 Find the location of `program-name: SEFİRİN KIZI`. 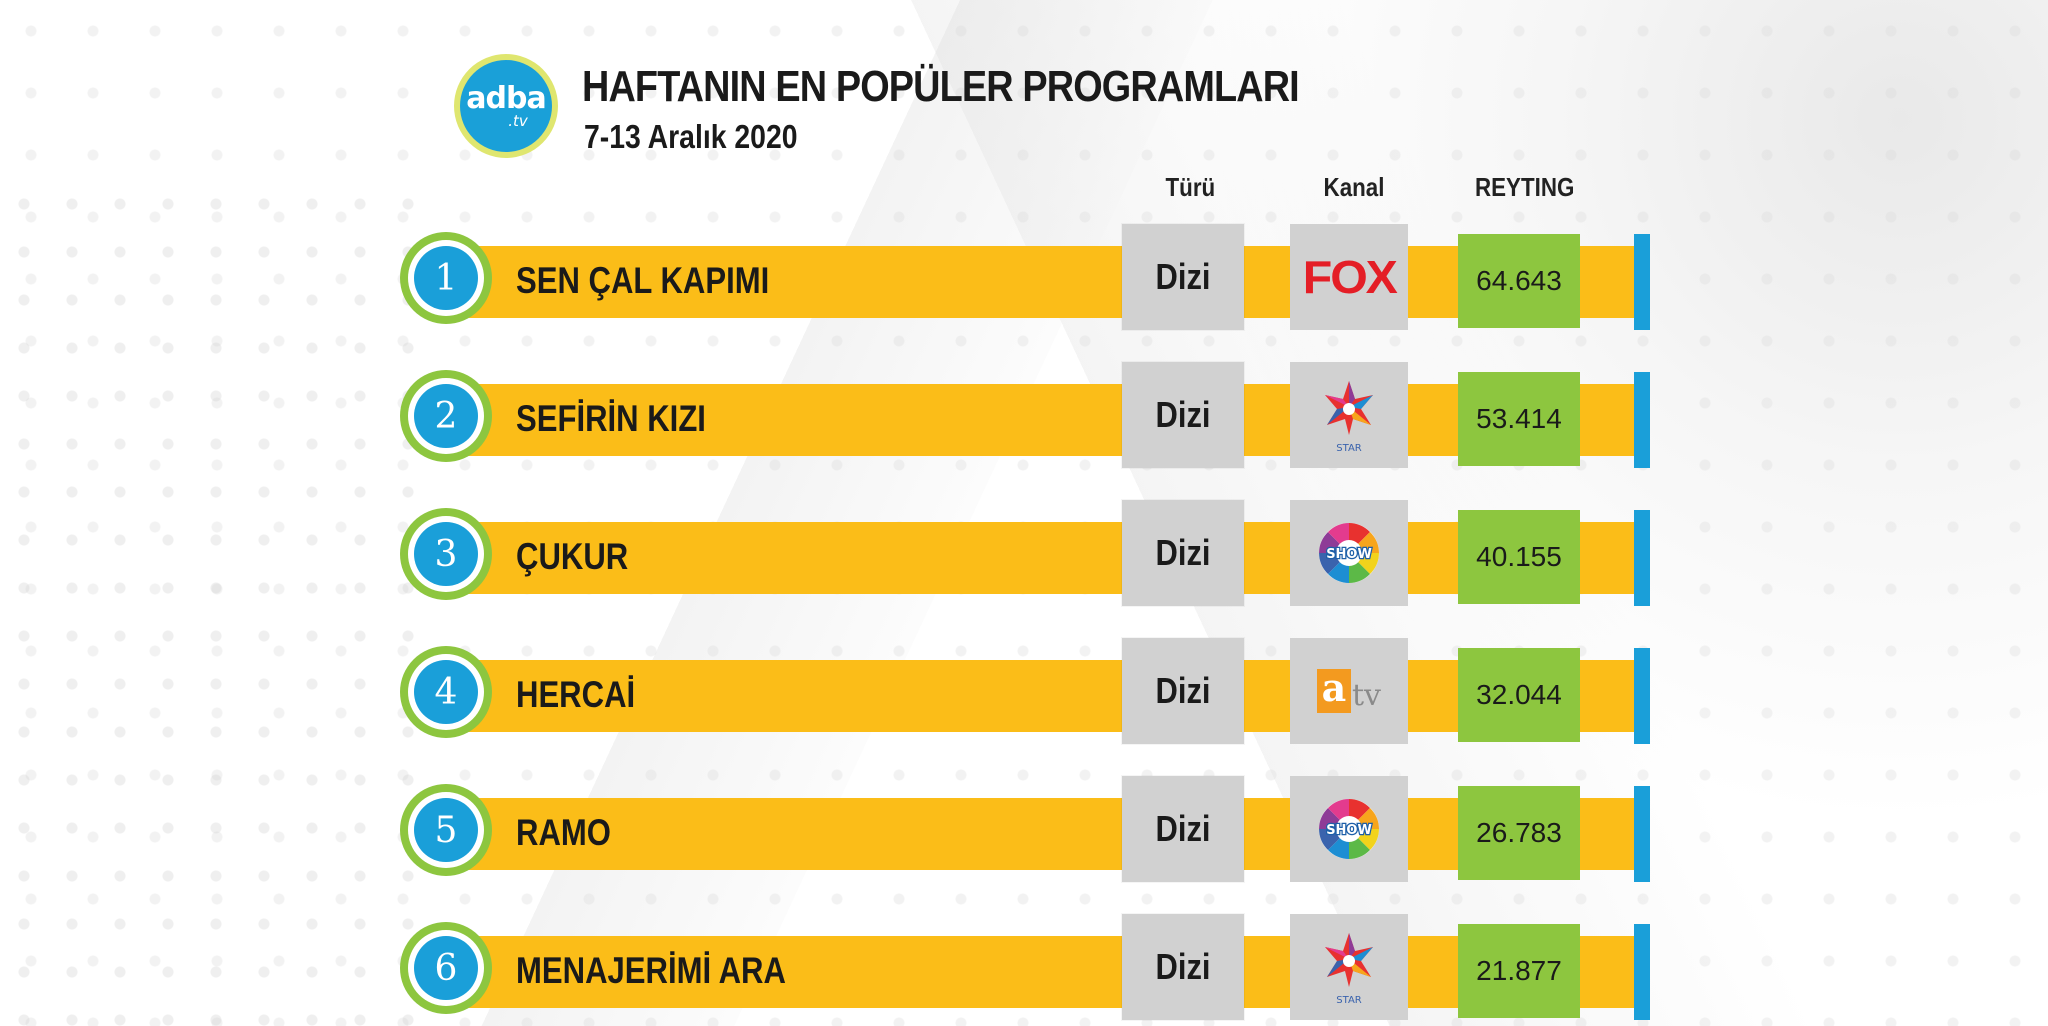

program-name: SEFİRİN KIZI is located at coordinates (611, 418).